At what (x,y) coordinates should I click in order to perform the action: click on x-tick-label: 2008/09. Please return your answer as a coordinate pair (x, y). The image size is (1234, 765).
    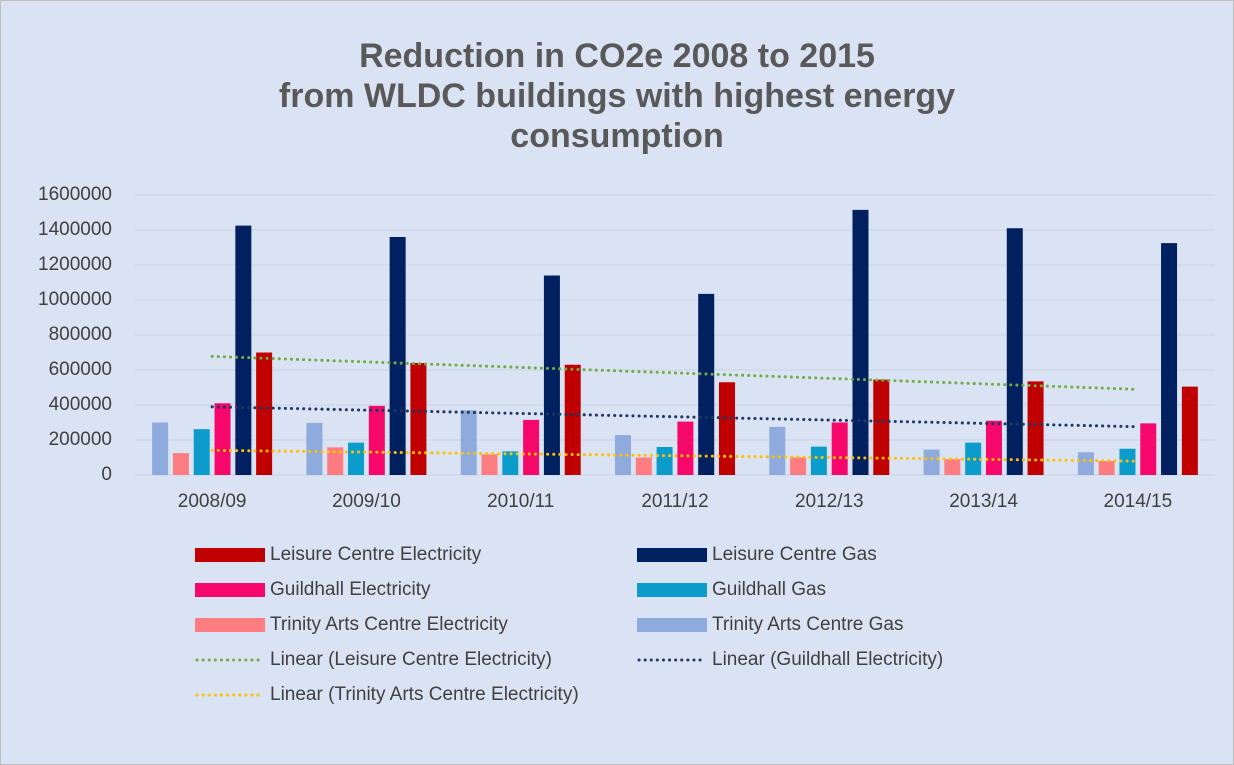
    Looking at the image, I should click on (212, 501).